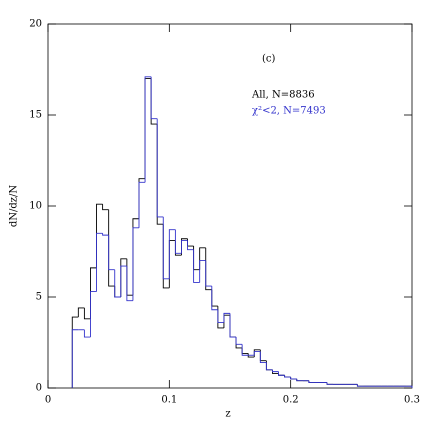  I want to click on y-tick-label: 5, so click(39, 297).